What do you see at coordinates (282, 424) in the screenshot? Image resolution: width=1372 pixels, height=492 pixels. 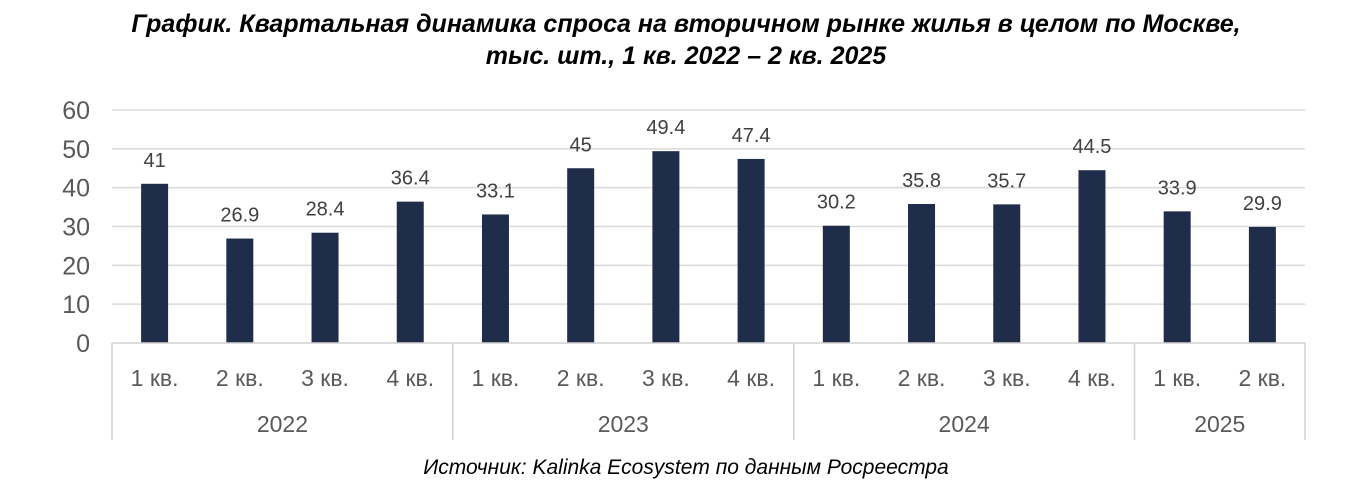 I see `group-label: 2022` at bounding box center [282, 424].